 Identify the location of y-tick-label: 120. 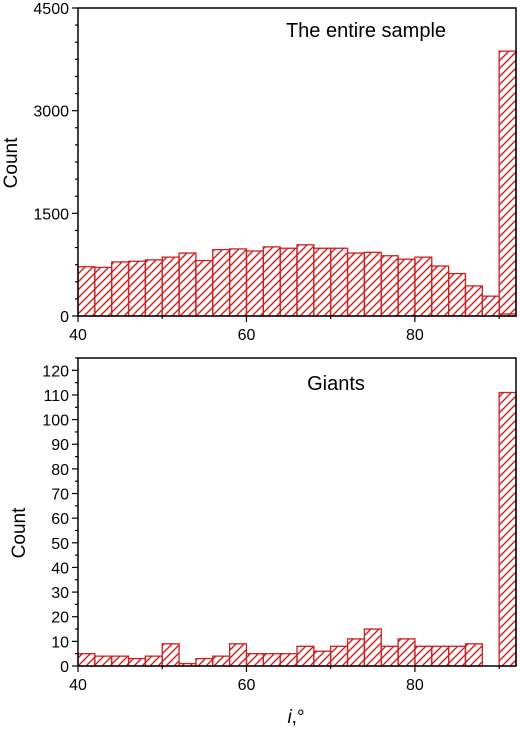
(55, 371).